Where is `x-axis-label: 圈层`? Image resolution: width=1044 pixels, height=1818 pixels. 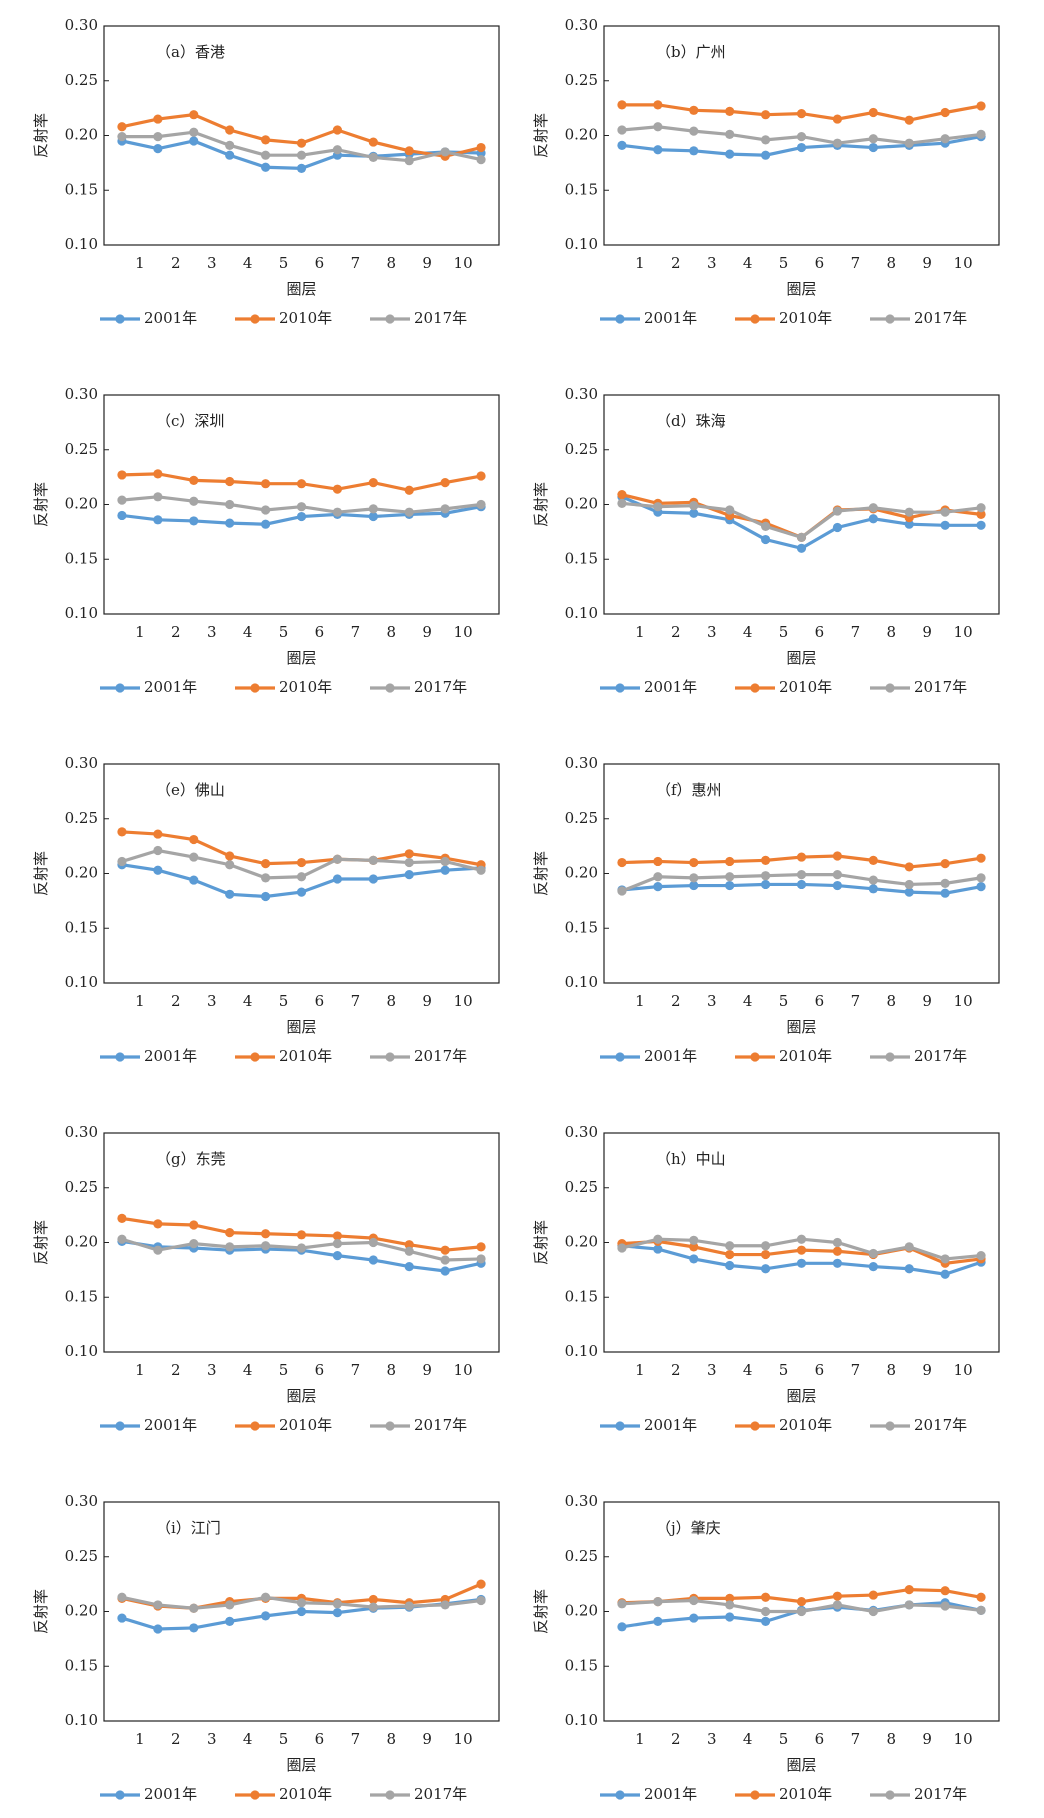 x-axis-label: 圈层 is located at coordinates (801, 1396).